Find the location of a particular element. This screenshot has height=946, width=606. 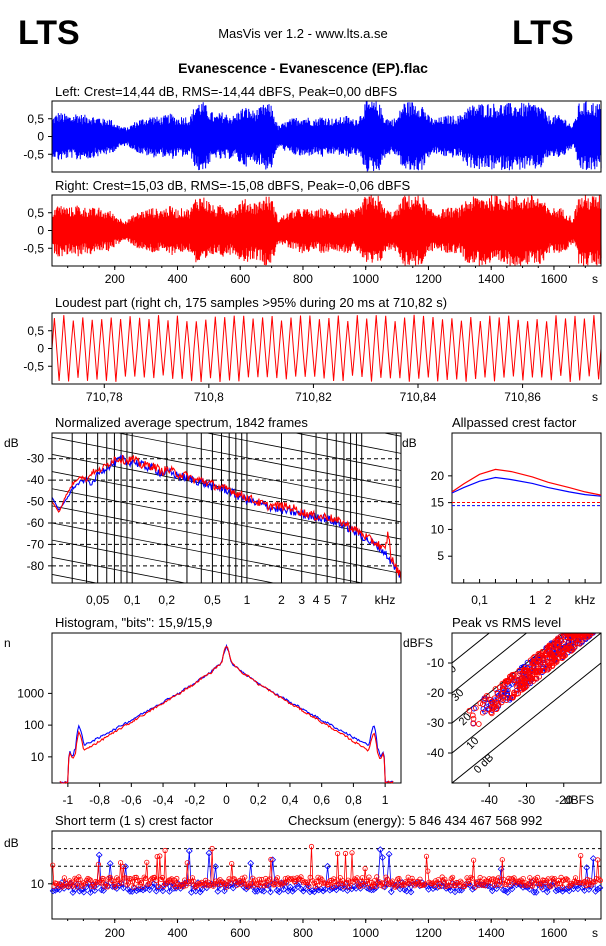

short-crest-ylabel: dB is located at coordinates (11, 843).